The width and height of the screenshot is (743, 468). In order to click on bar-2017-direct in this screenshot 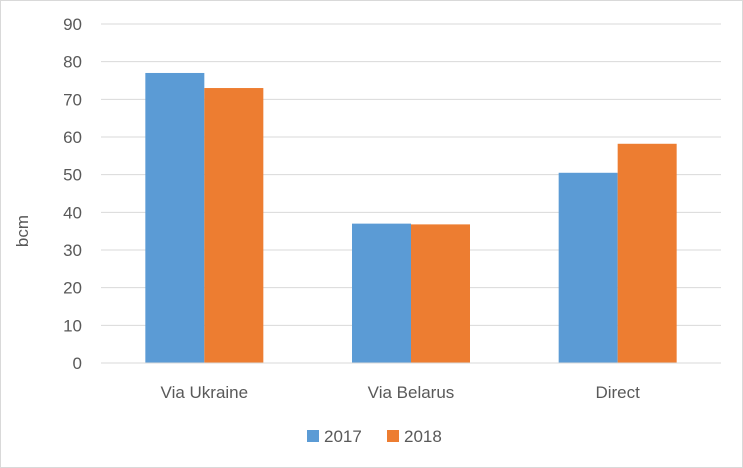, I will do `click(588, 267)`.